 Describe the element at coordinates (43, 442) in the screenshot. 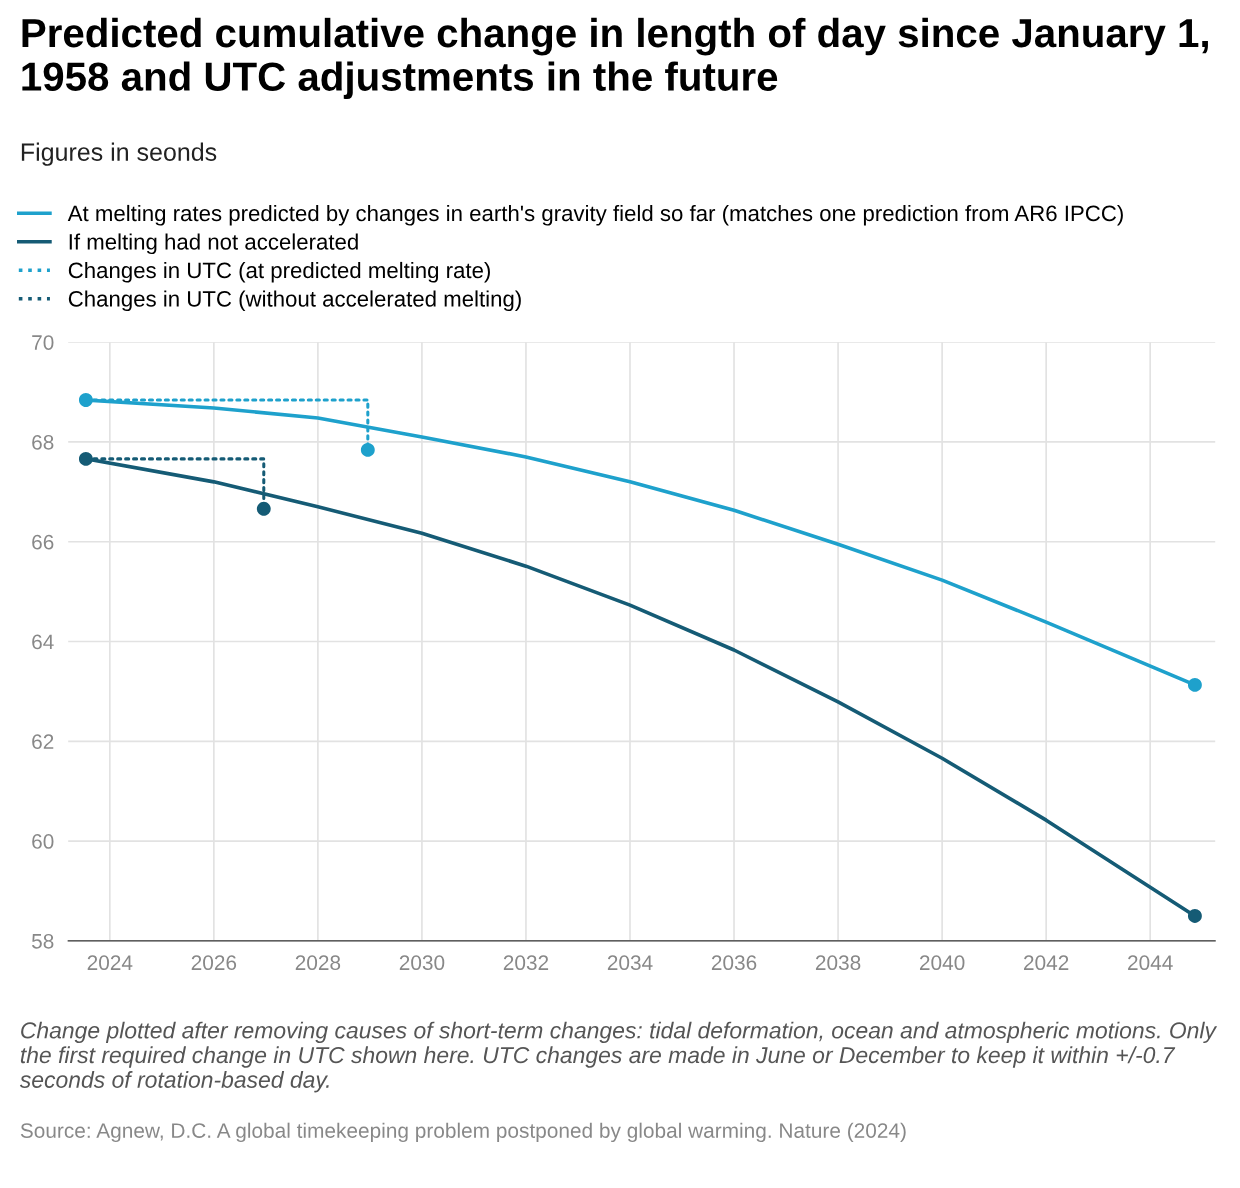

I see `y-tick-label: 68` at that location.